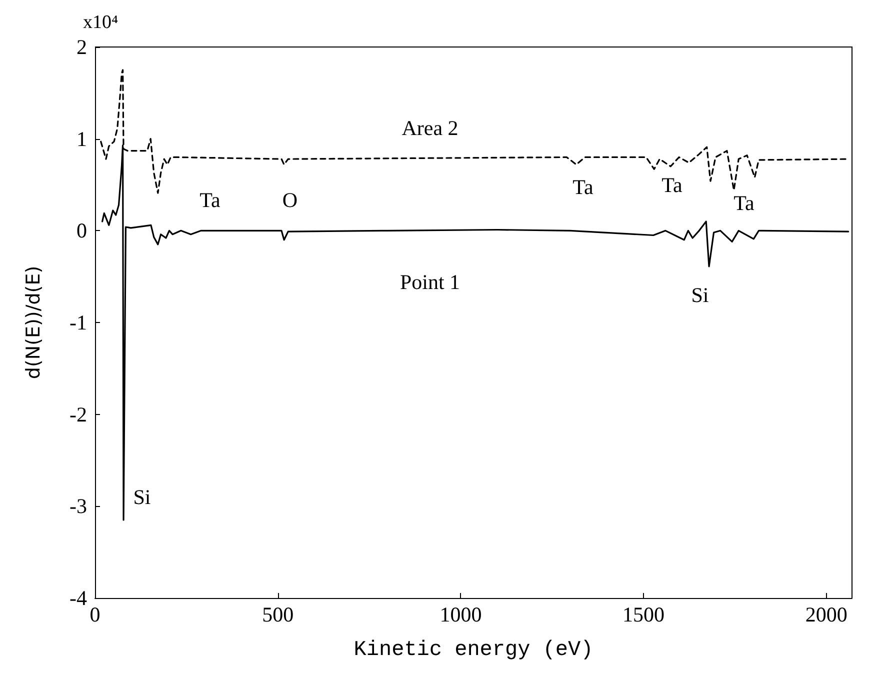  I want to click on x-tick-label: 1000, so click(461, 614).